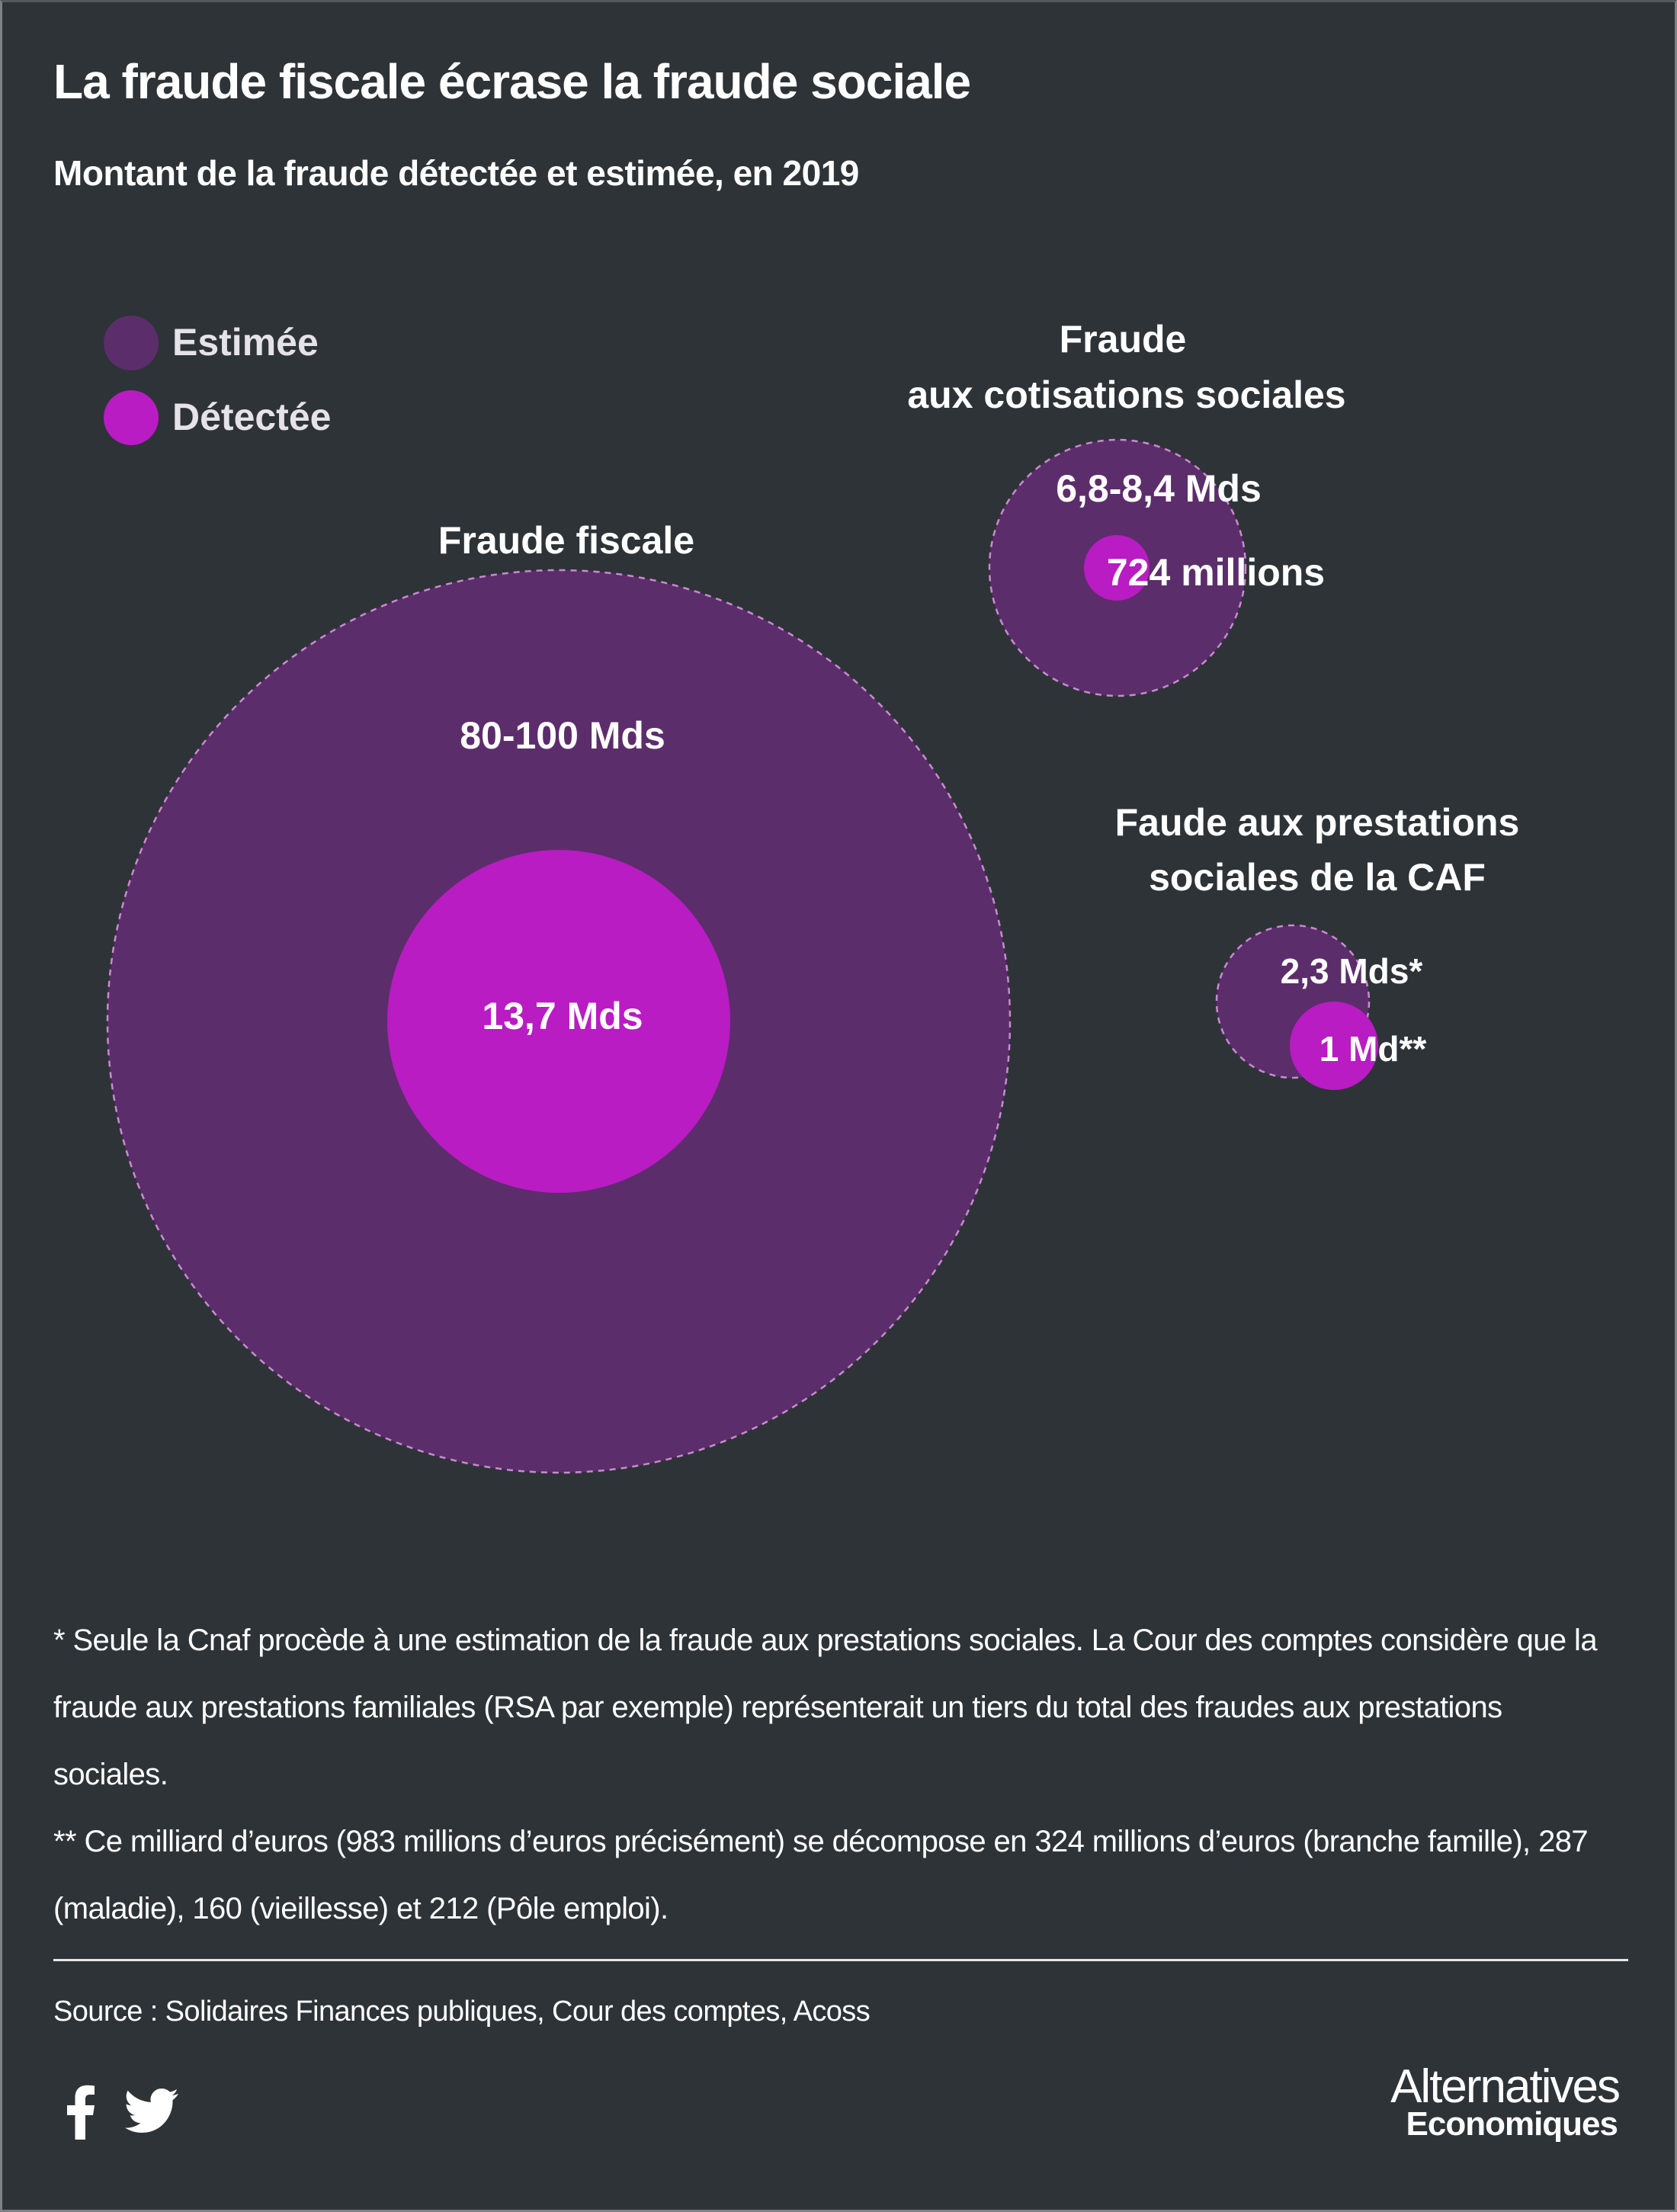 This screenshot has width=1677, height=2212. Describe the element at coordinates (246, 342) in the screenshot. I see `legend-label-estimated: Estimée` at that location.